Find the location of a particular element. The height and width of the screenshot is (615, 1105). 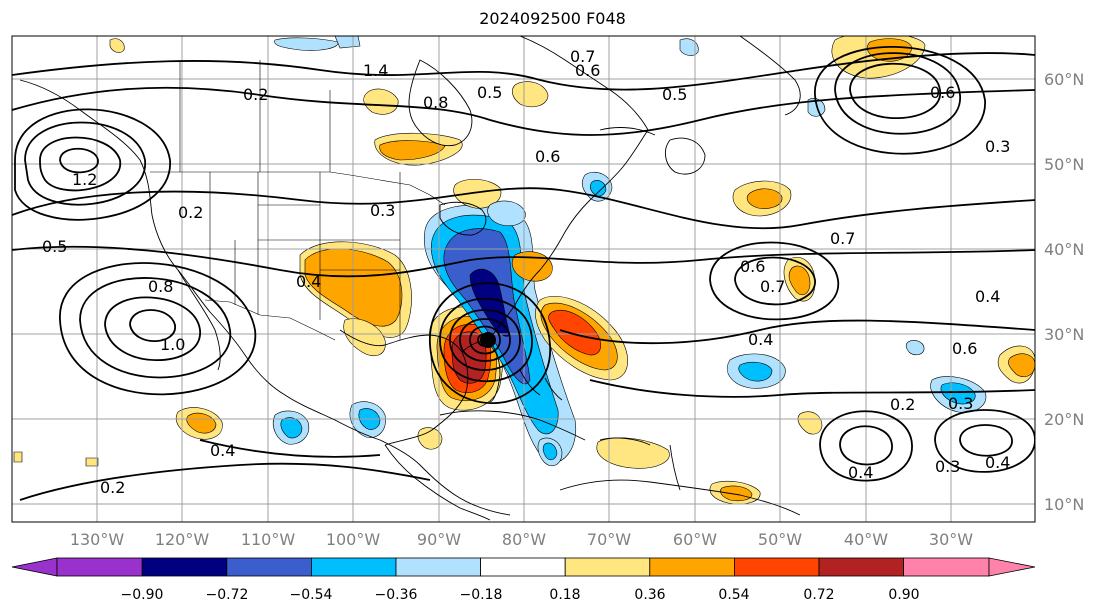

florida is located at coordinates (481, 372).